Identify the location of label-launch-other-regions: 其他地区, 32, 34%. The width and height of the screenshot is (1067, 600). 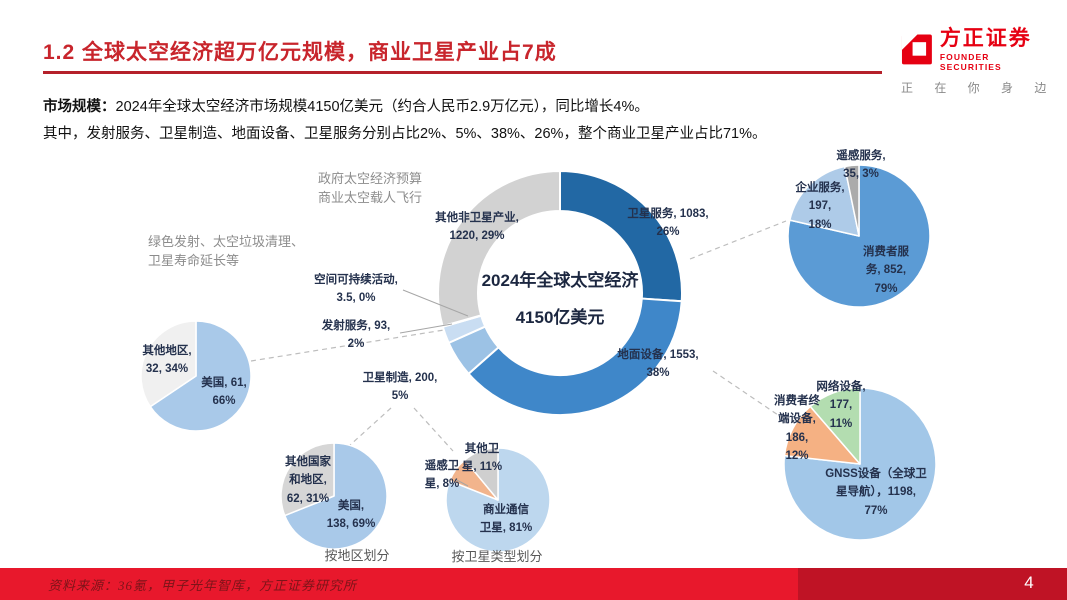
(167, 360).